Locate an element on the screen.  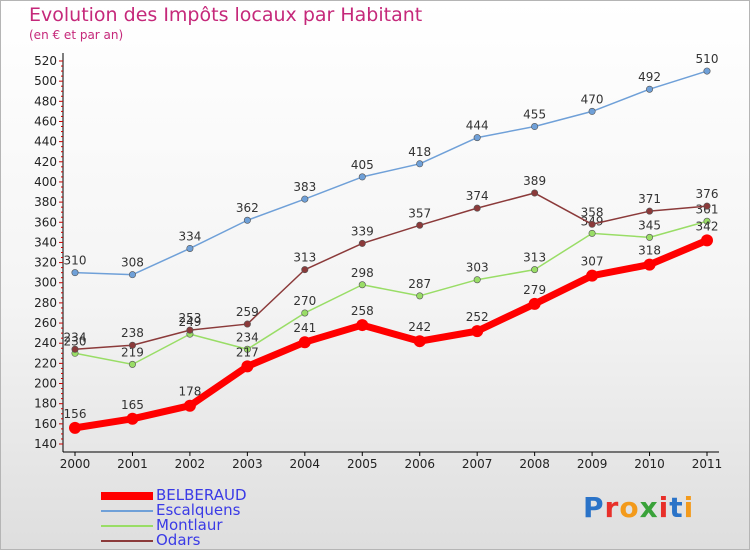
y-tick-label: 520 is located at coordinates (45, 61).